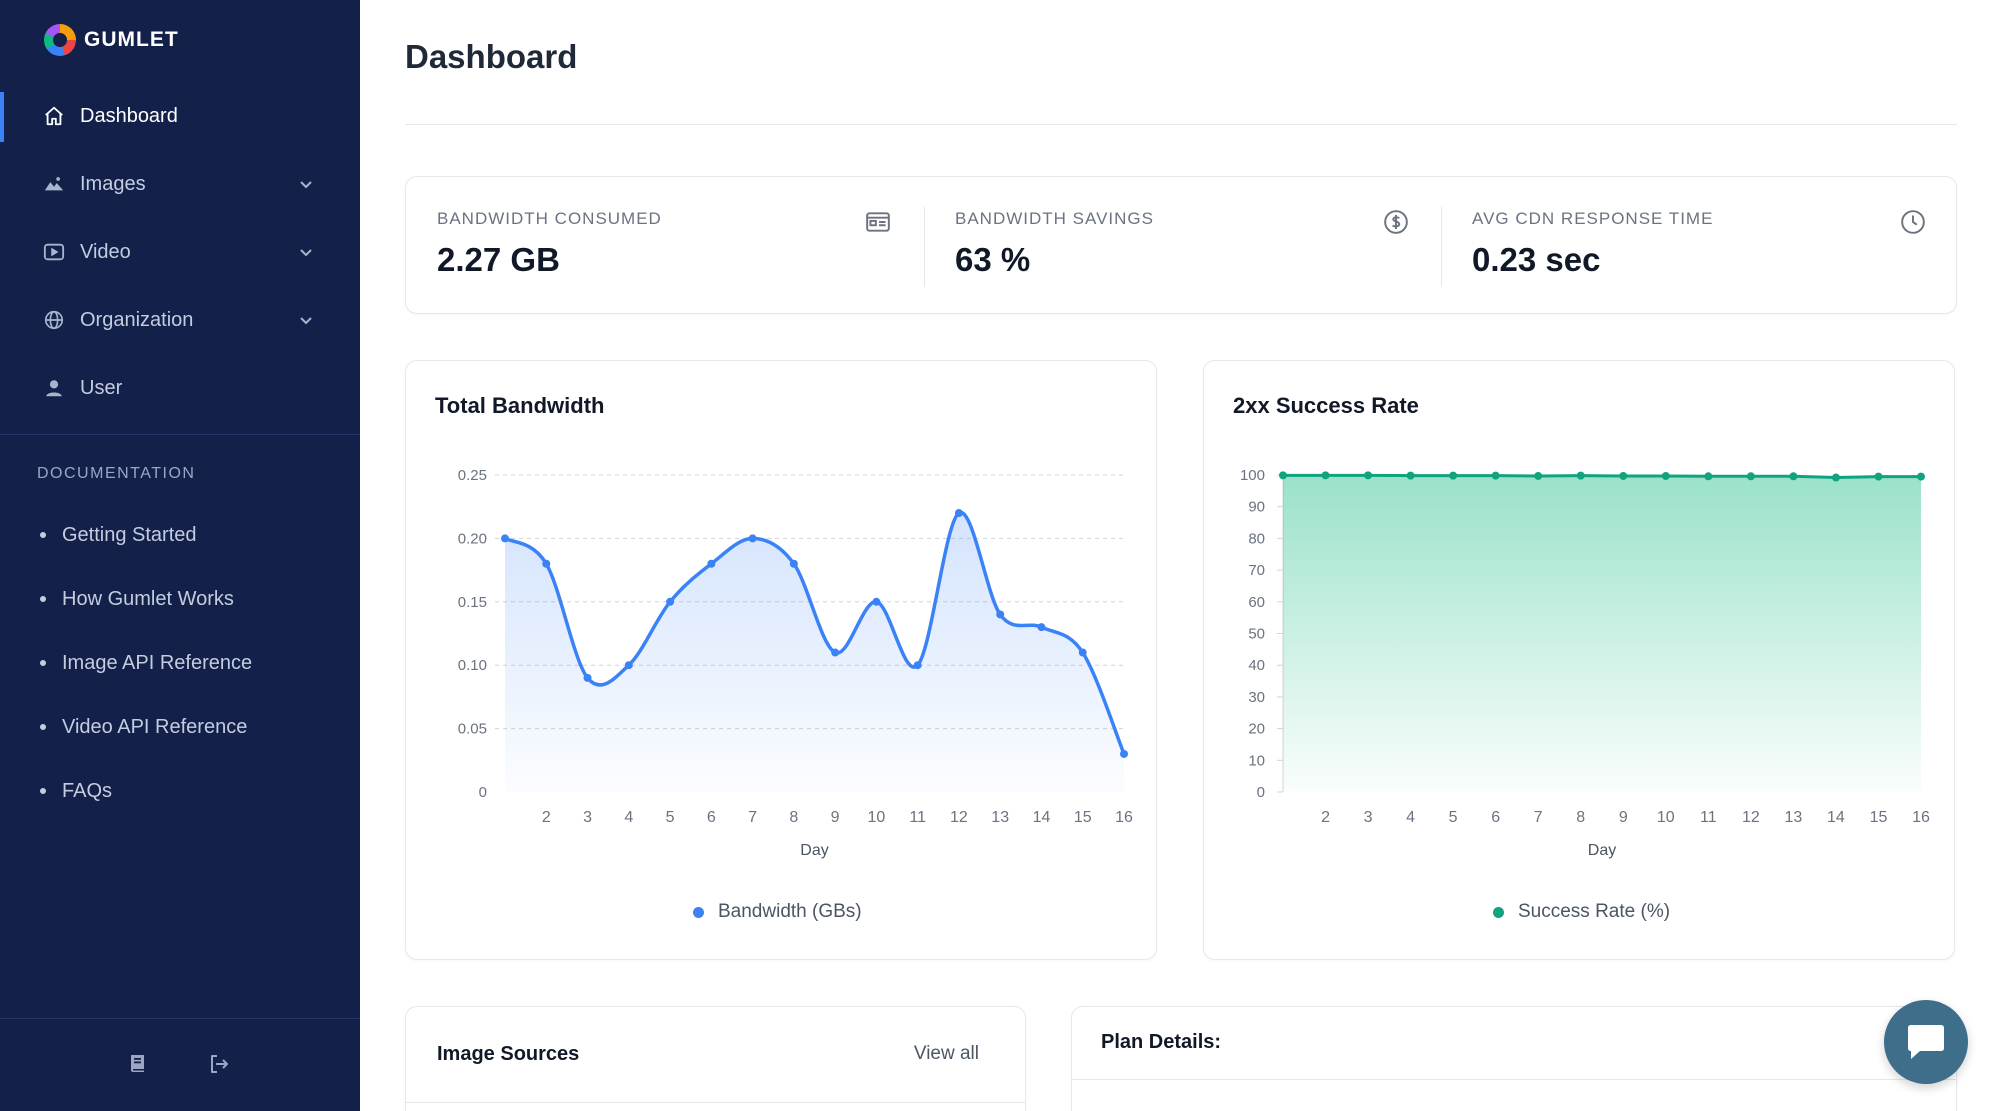 The image size is (2000, 1111). Describe the element at coordinates (219, 1064) in the screenshot. I see `logout-icon` at that location.